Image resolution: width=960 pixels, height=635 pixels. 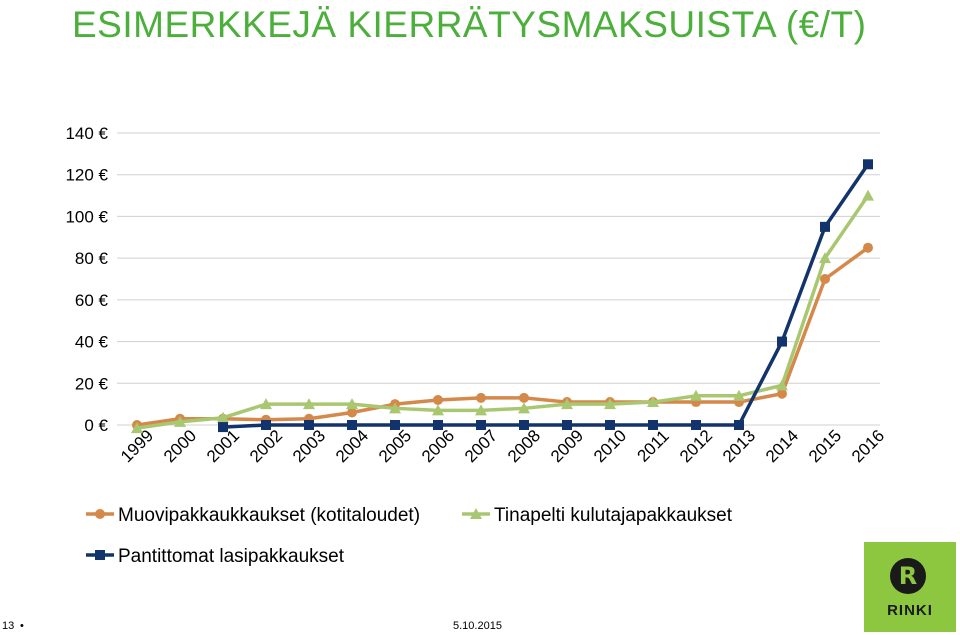 I want to click on page-title: ESIMERKKEJÄ KIERRÄTYSMAKSUISTA (€/T), so click(x=469, y=24).